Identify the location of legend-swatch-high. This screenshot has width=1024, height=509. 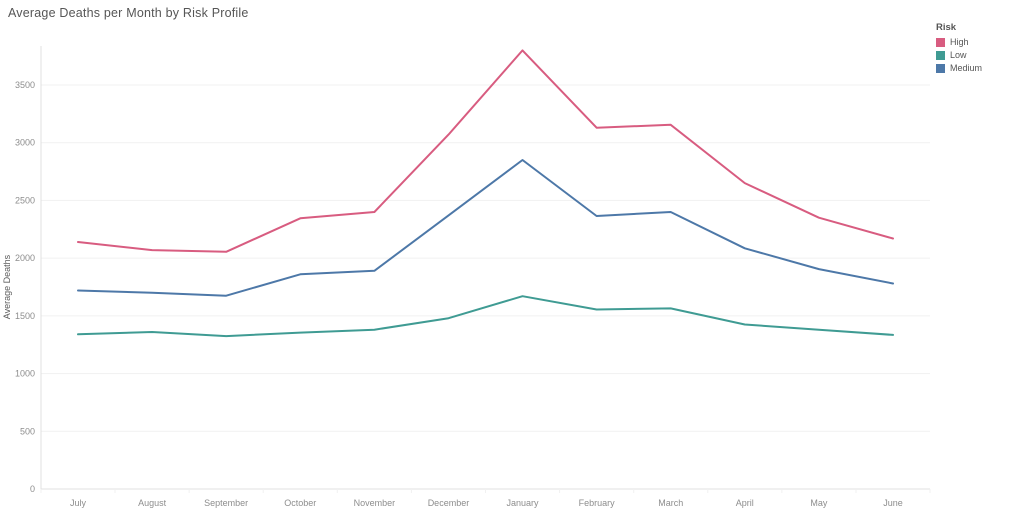
(940, 42).